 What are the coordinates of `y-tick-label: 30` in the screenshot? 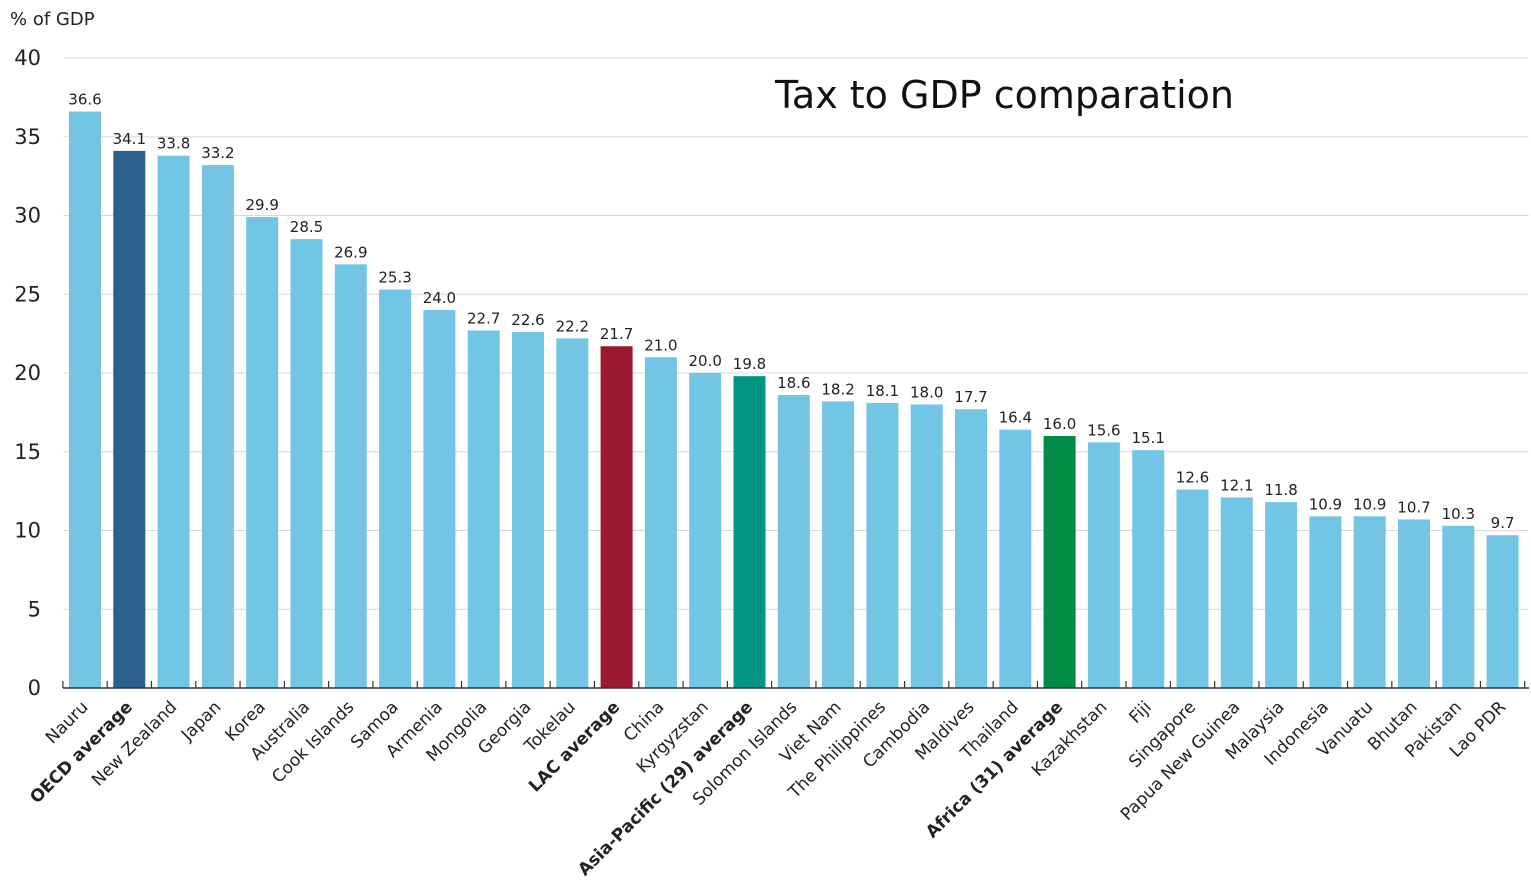 It's located at (27, 216).